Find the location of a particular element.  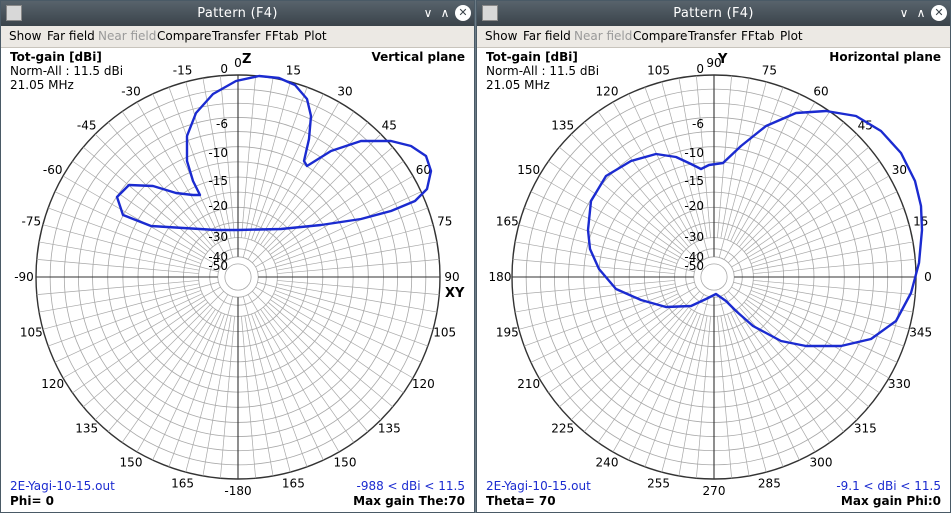

angle-label: 240 is located at coordinates (607, 462).